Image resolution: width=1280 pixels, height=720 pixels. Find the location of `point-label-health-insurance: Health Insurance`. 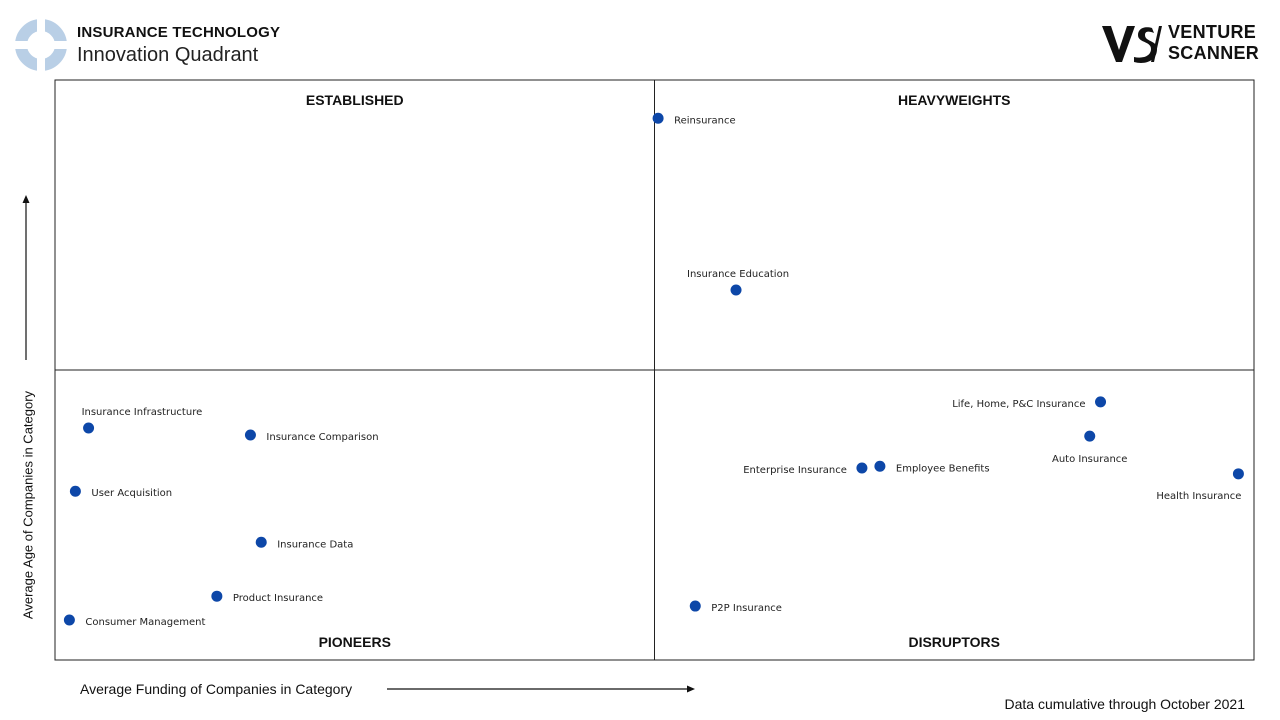

point-label-health-insurance: Health Insurance is located at coordinates (1198, 496).